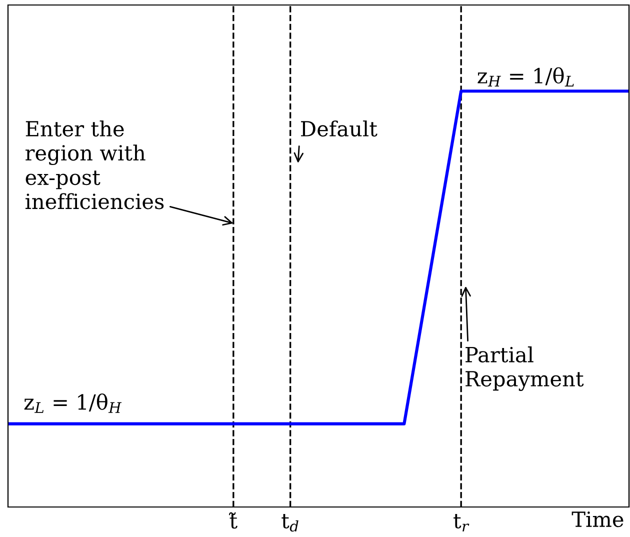 The width and height of the screenshot is (630, 537). I want to click on x-tick-label: t$_{r}$, so click(462, 523).